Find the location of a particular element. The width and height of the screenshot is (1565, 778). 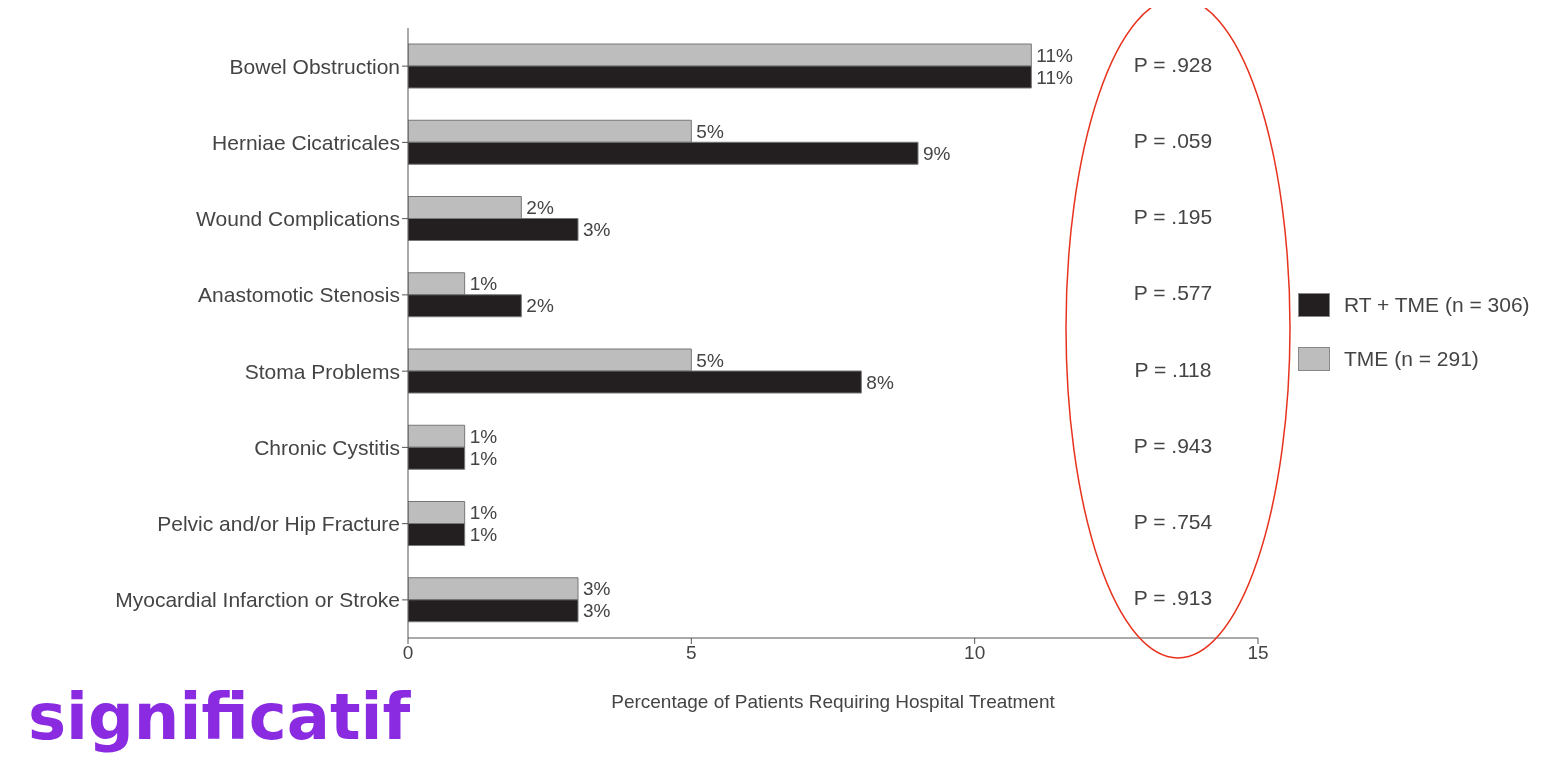

y-tick-label: Wound Complications is located at coordinates (298, 219).